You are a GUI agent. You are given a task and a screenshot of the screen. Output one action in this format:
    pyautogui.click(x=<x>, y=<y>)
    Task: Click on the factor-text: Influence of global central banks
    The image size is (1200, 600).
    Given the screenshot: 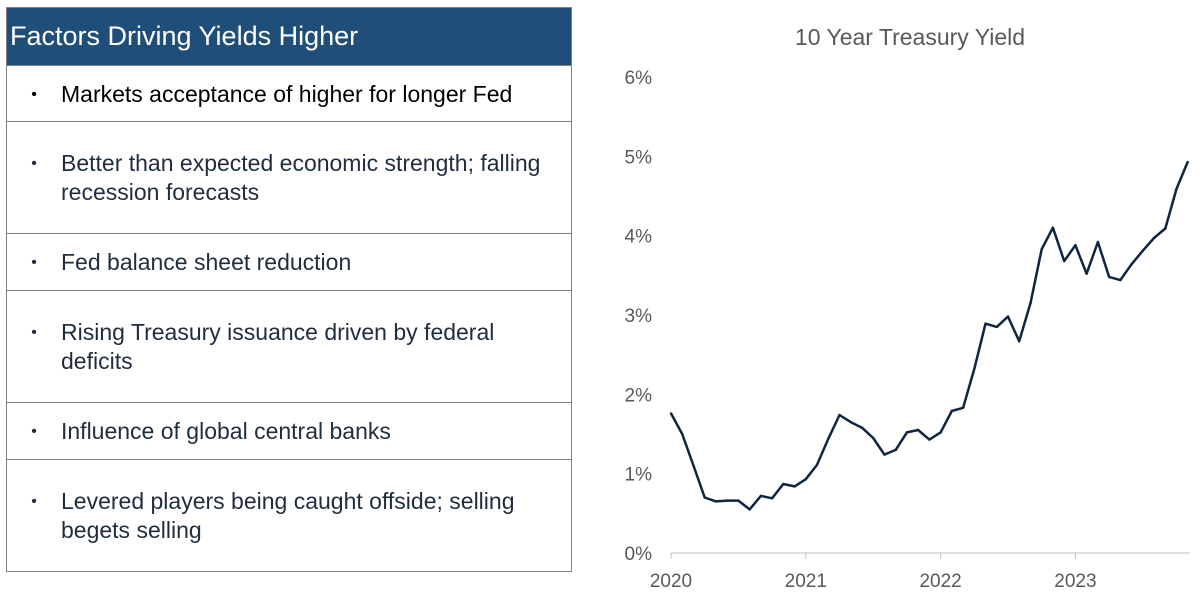 What is the action you would take?
    pyautogui.click(x=226, y=431)
    